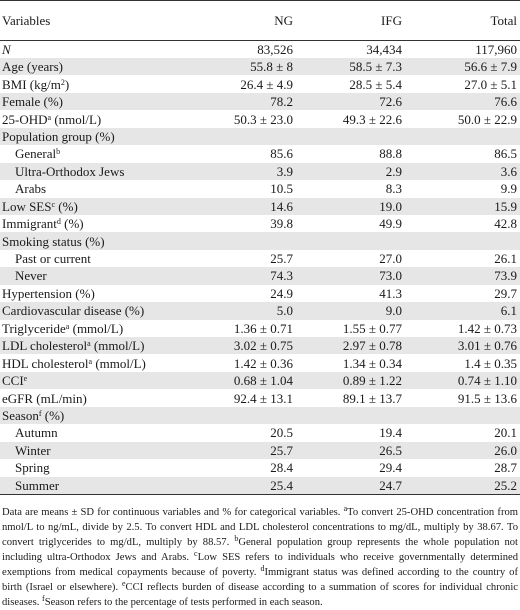 This screenshot has width=520, height=610. Describe the element at coordinates (58, 136) in the screenshot. I see `row-label-text: Population group (%)` at that location.